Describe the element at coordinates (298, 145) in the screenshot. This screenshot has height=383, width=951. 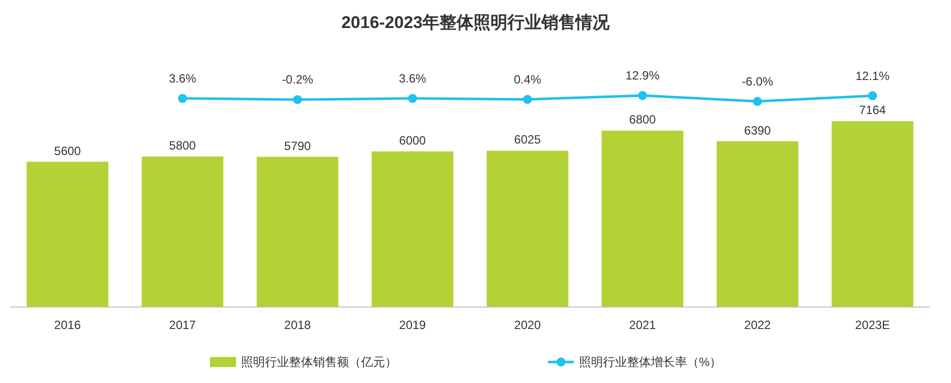
I see `data-label: 5790` at that location.